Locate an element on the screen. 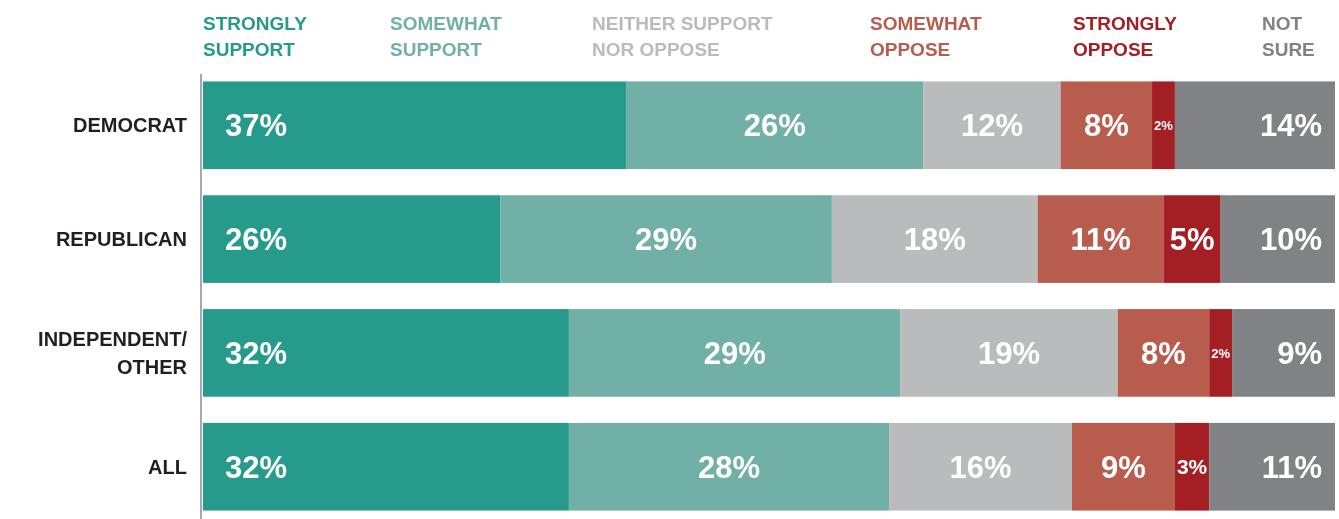  y-tick-label: INDEPENDENT/ OTHER is located at coordinates (113, 353).